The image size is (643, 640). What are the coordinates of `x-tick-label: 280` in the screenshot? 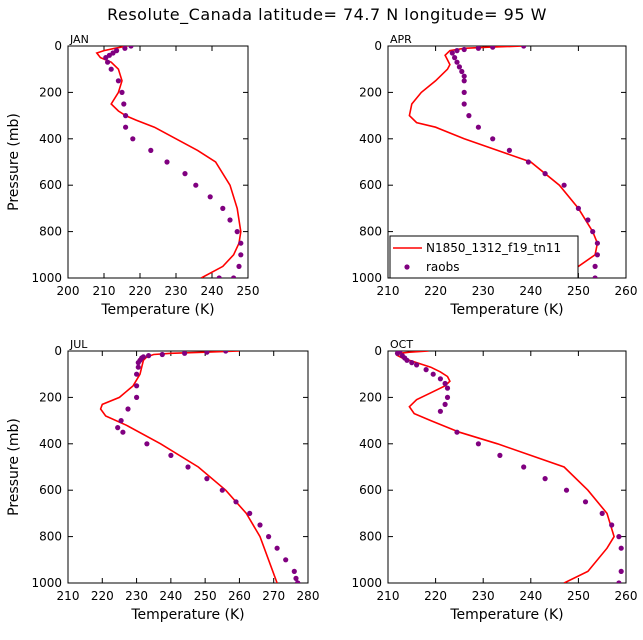 It's located at (308, 596).